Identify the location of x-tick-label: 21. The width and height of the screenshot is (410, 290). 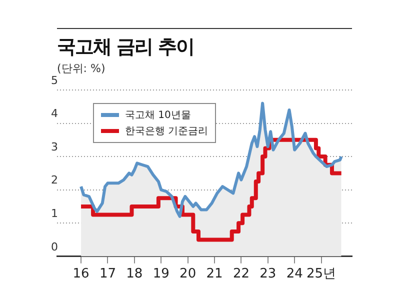
(214, 274).